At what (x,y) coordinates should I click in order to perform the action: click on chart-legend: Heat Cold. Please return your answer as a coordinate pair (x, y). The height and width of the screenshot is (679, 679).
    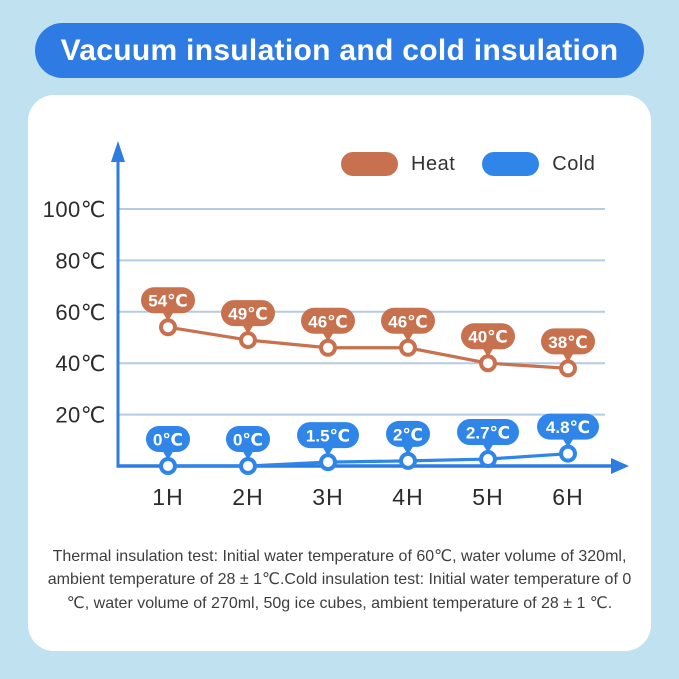
    Looking at the image, I should click on (475, 164).